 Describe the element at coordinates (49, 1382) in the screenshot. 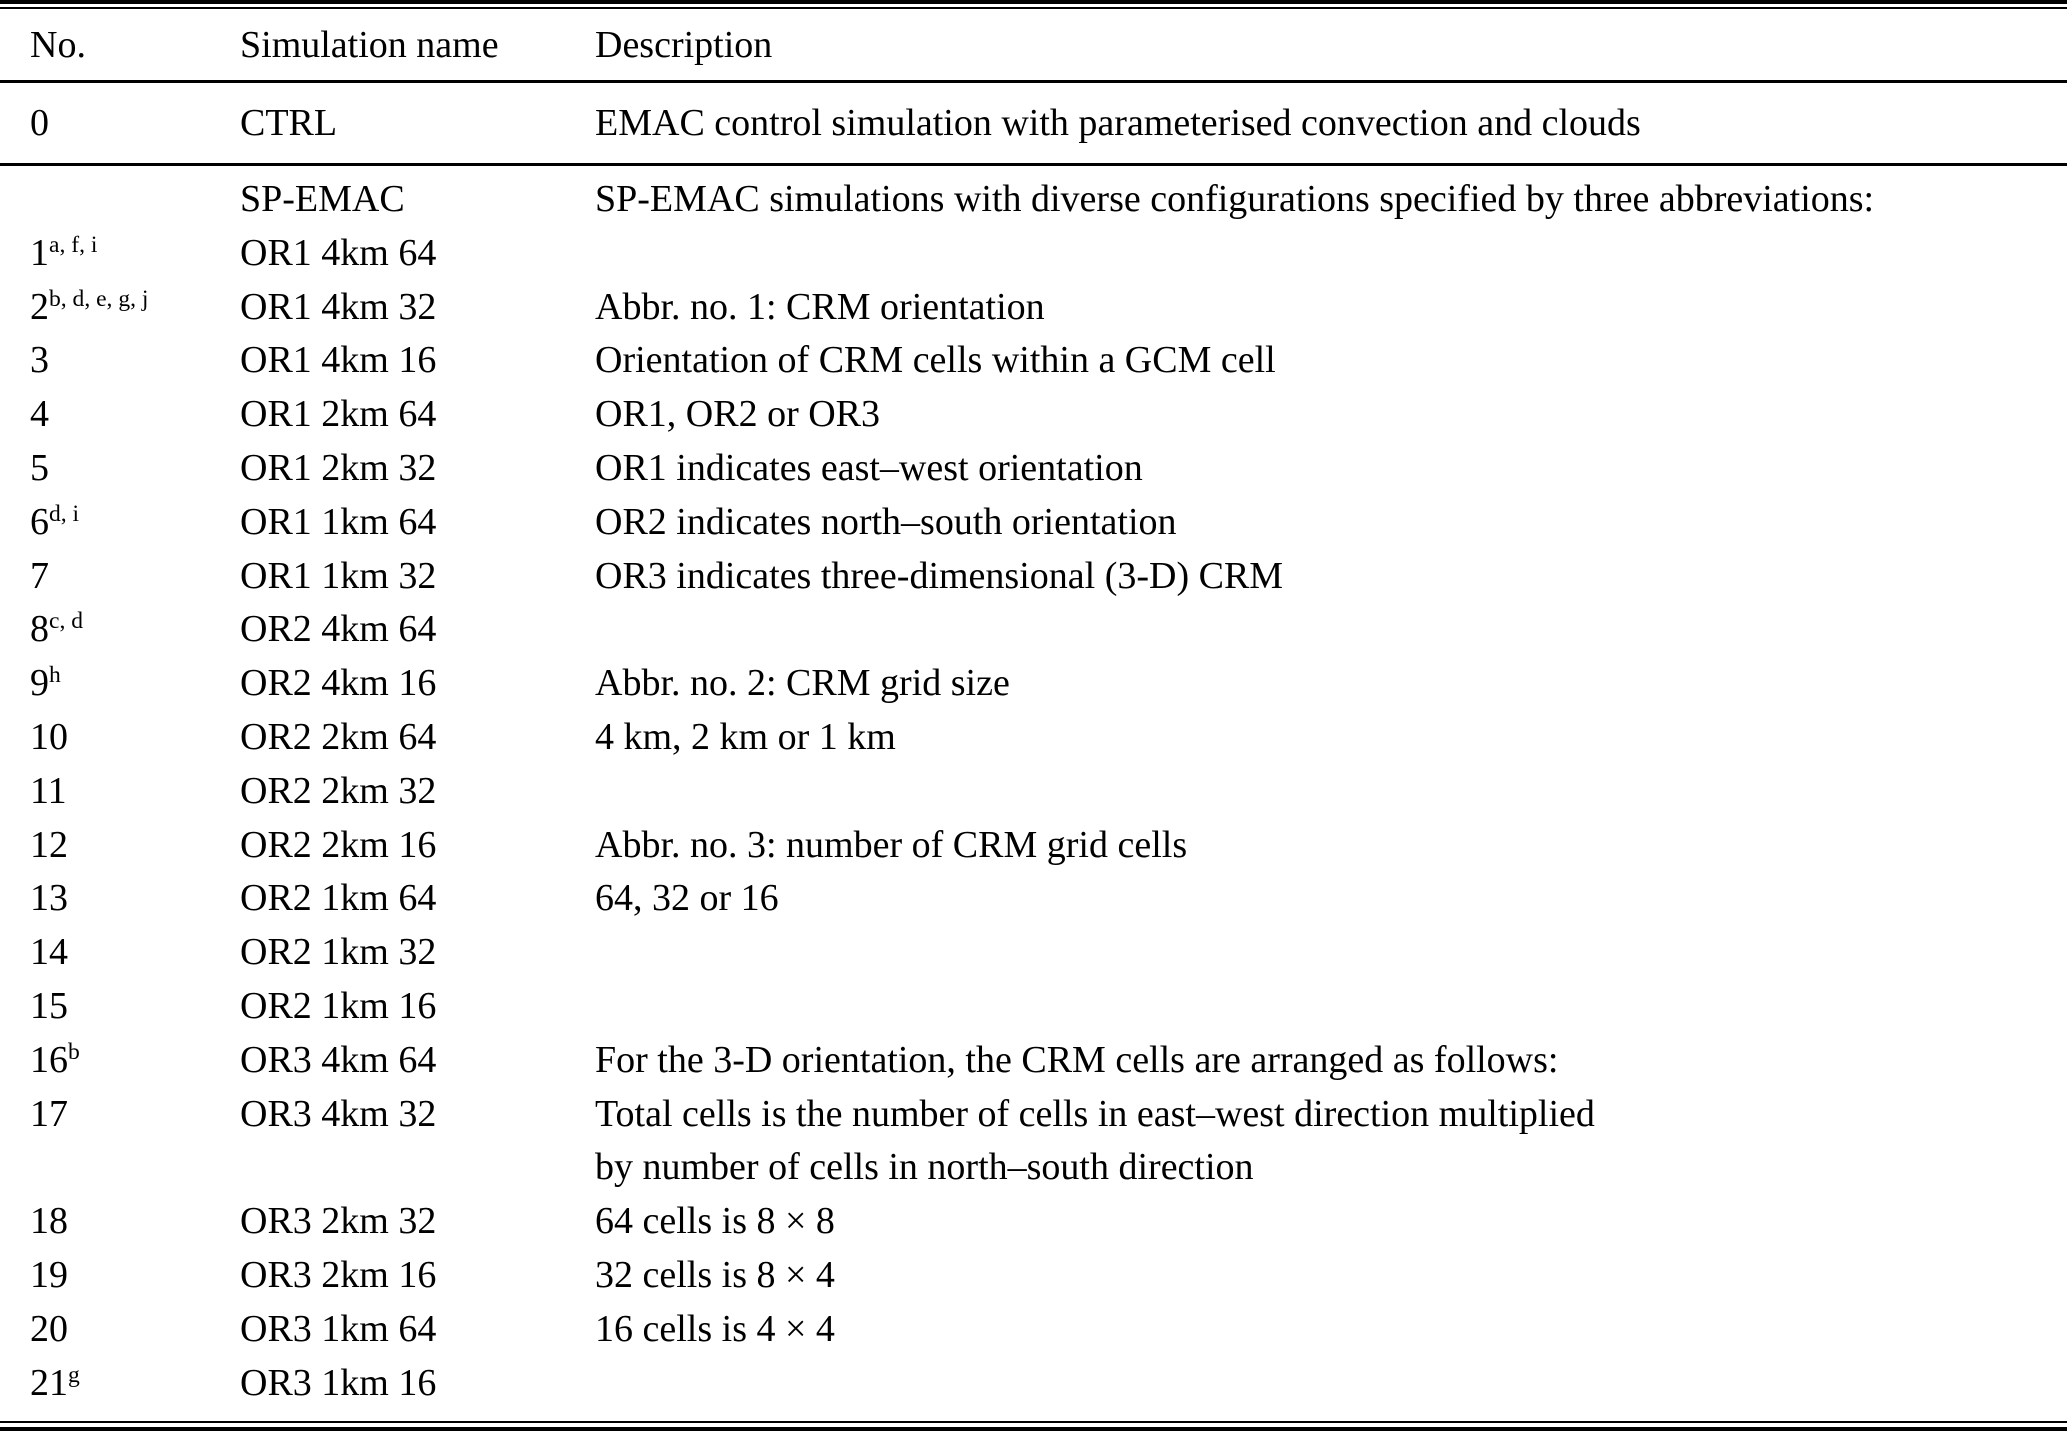

I see `row-number: 21` at that location.